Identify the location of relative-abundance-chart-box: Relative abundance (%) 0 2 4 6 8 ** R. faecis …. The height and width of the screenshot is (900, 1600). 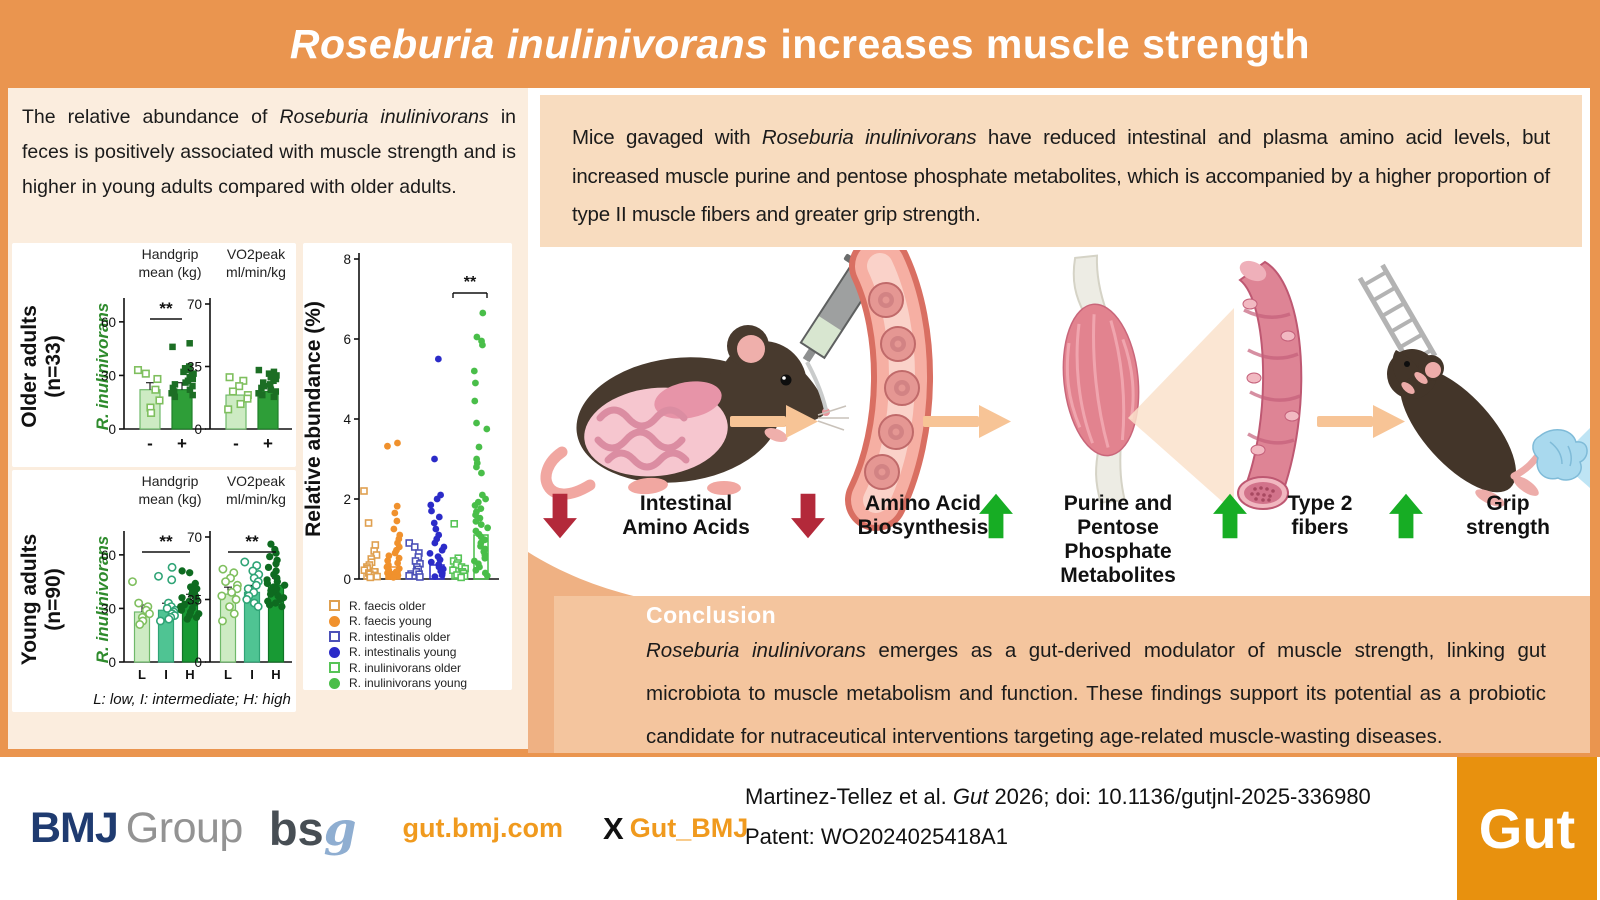
(407, 467).